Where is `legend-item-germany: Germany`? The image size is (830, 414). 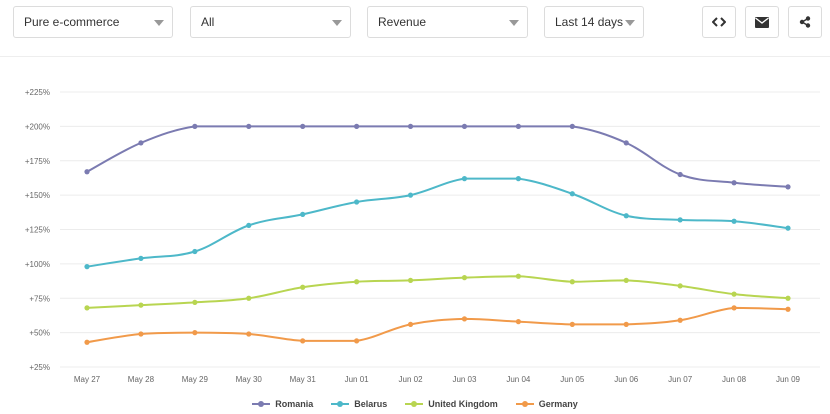 legend-item-germany: Germany is located at coordinates (546, 404).